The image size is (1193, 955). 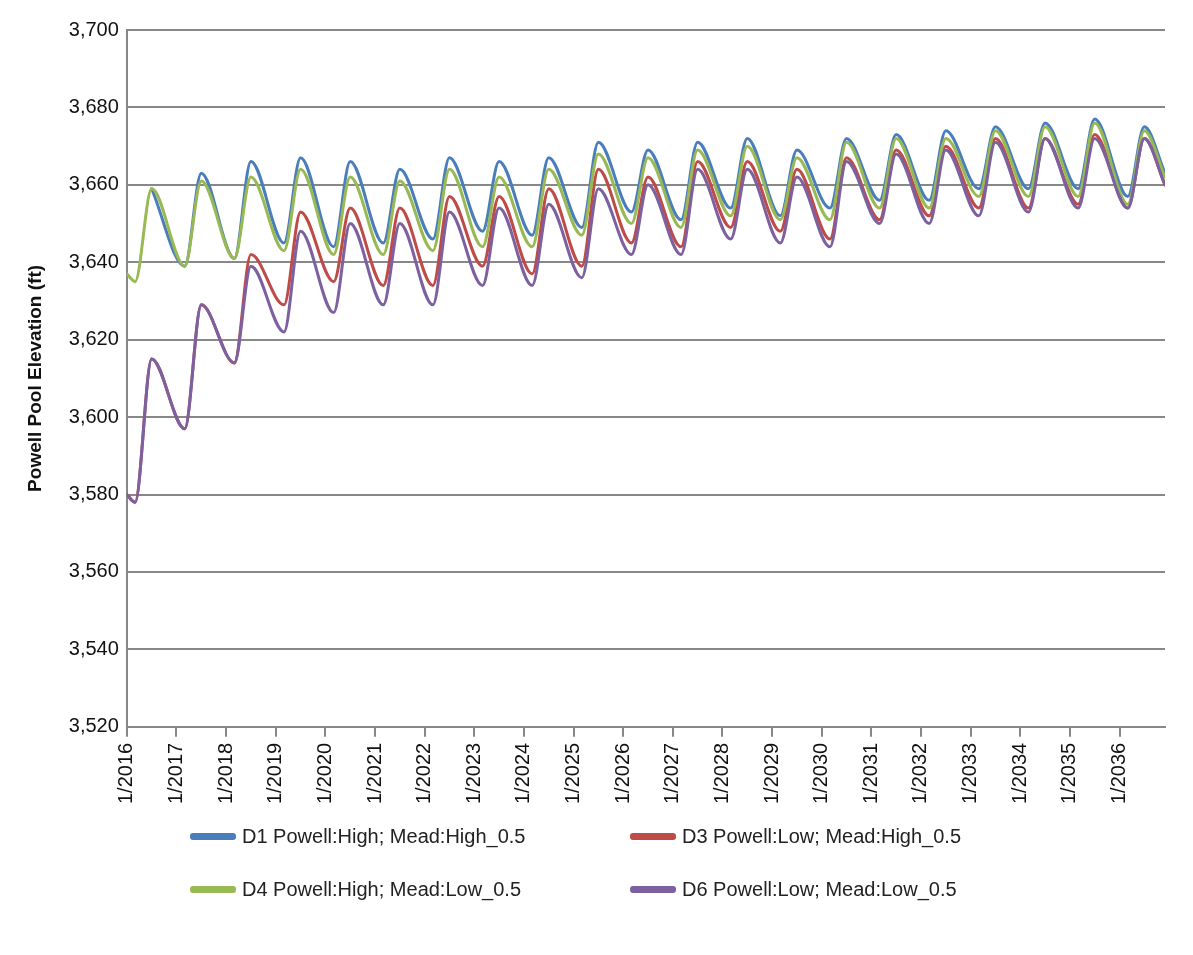 What do you see at coordinates (93, 493) in the screenshot?
I see `y-tick-label: 3,580` at bounding box center [93, 493].